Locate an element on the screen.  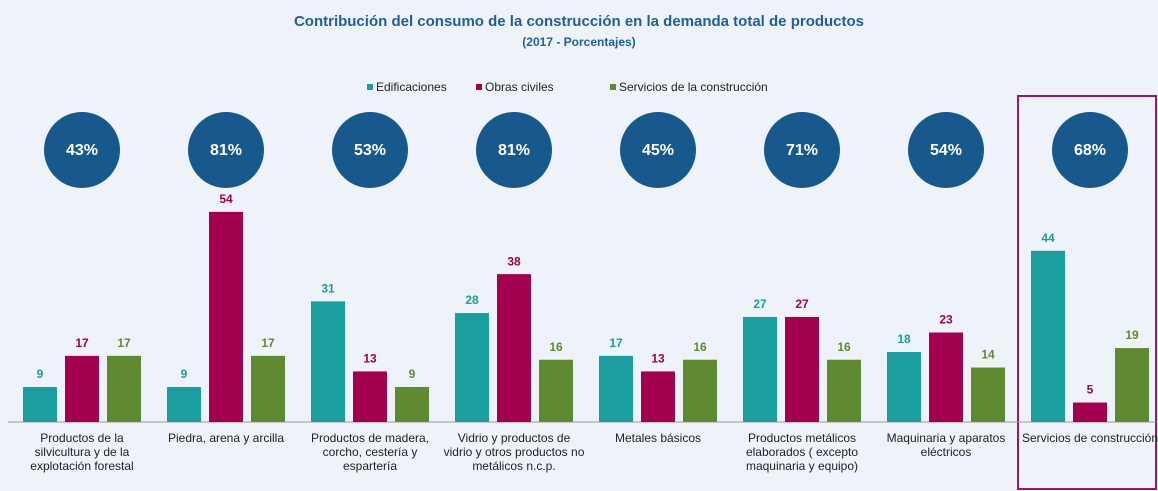
total-label: 54% is located at coordinates (946, 150).